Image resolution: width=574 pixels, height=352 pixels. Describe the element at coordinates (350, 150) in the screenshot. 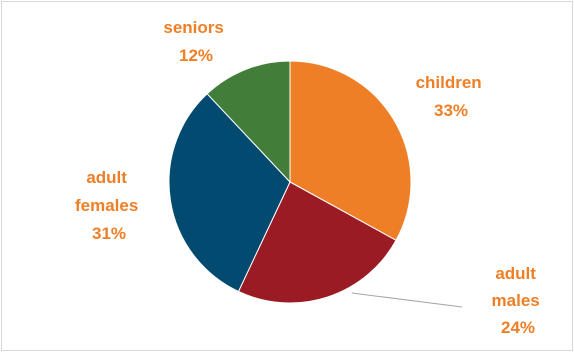

I see `pie-slice-children` at that location.